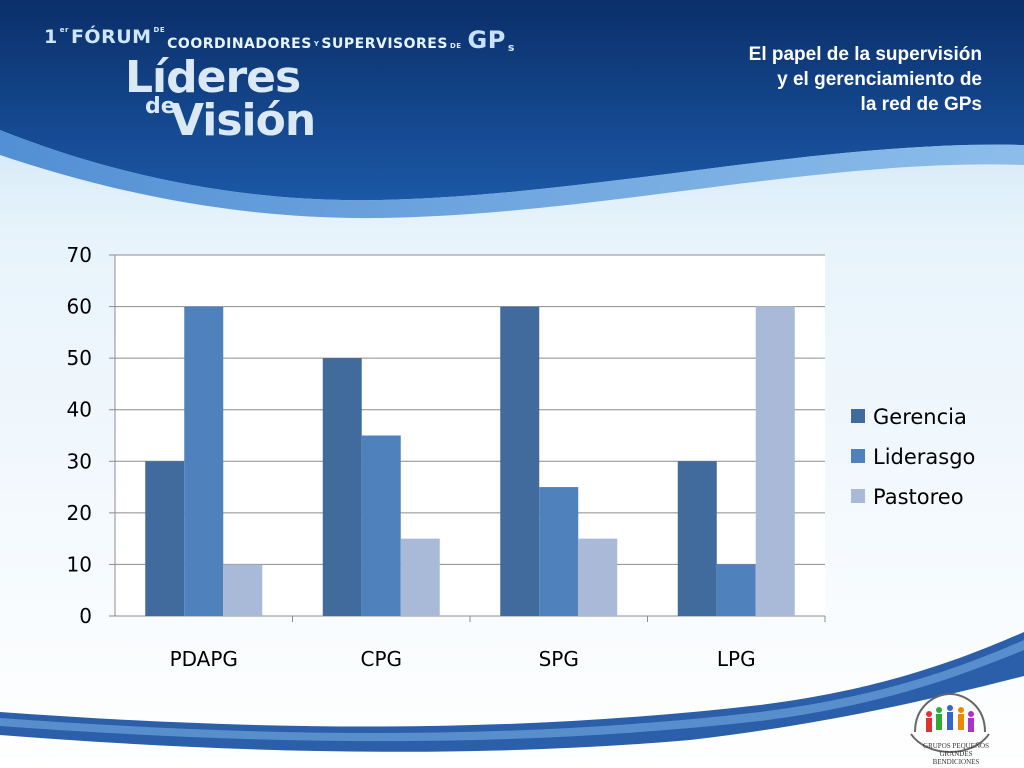  What do you see at coordinates (455, 46) in the screenshot?
I see `forum-de-2: DE` at bounding box center [455, 46].